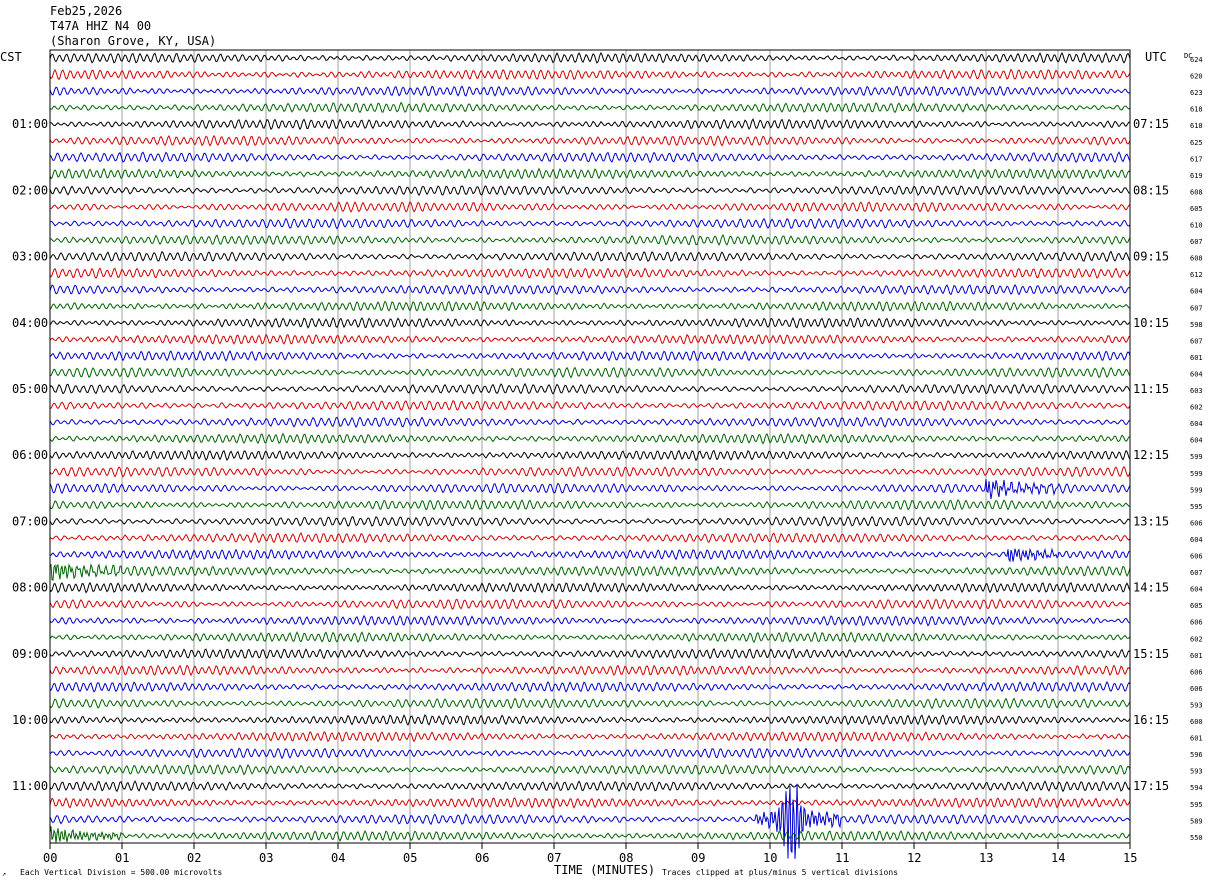 The height and width of the screenshot is (886, 1210). What do you see at coordinates (50, 858) in the screenshot?
I see `x-tick-label: 00` at bounding box center [50, 858].